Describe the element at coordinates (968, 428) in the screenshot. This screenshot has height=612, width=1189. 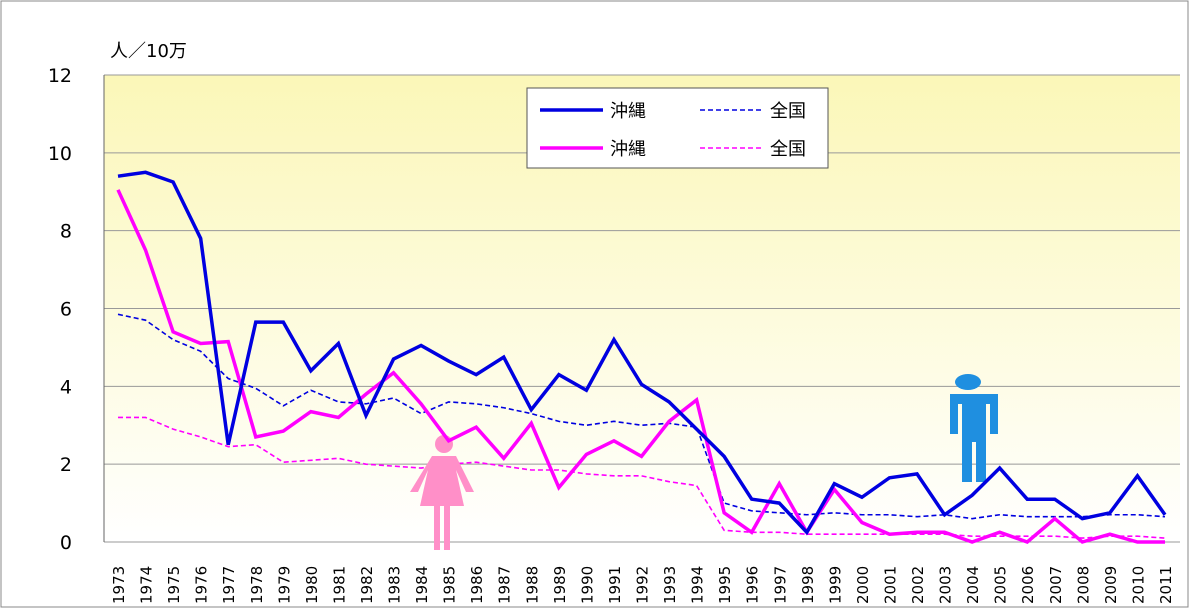
I see `male-icon` at that location.